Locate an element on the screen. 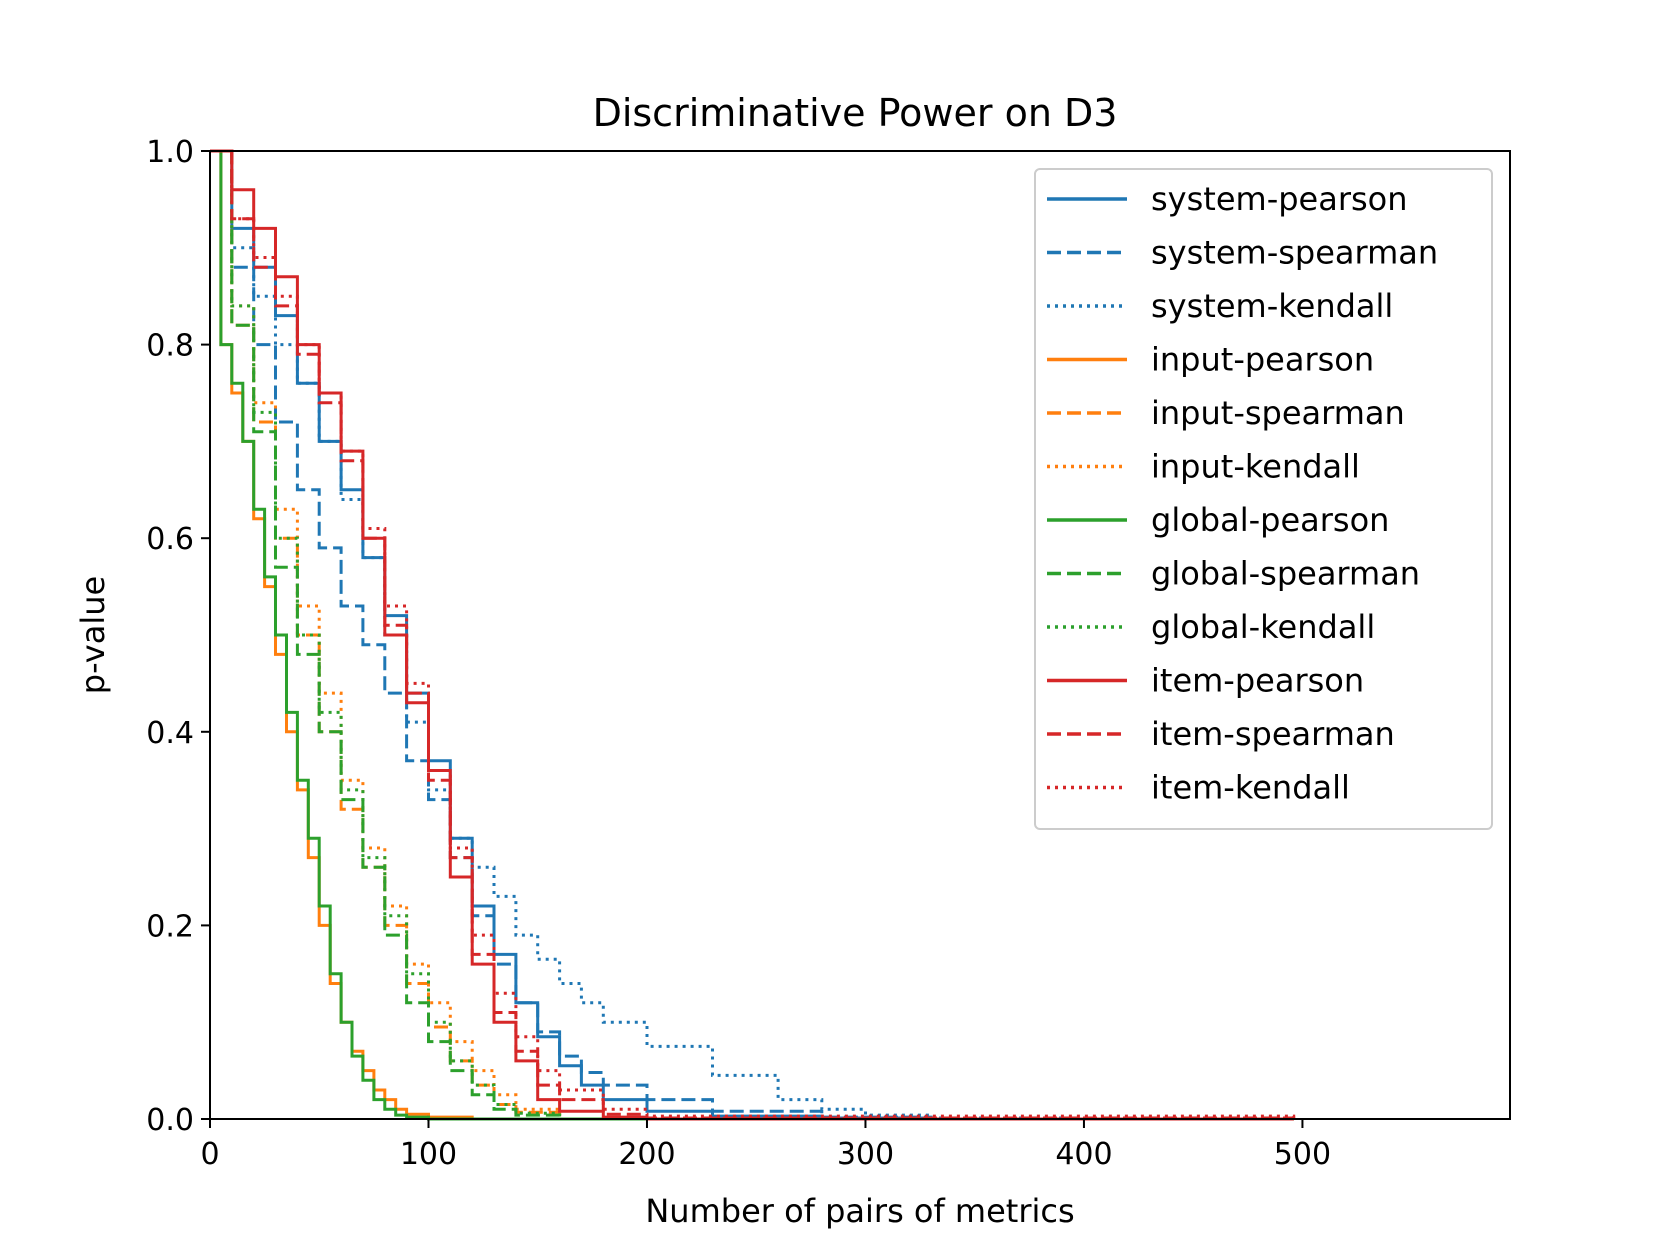 The width and height of the screenshot is (1660, 1245). legend-label-item-kendall: item-kendall is located at coordinates (1250, 788).